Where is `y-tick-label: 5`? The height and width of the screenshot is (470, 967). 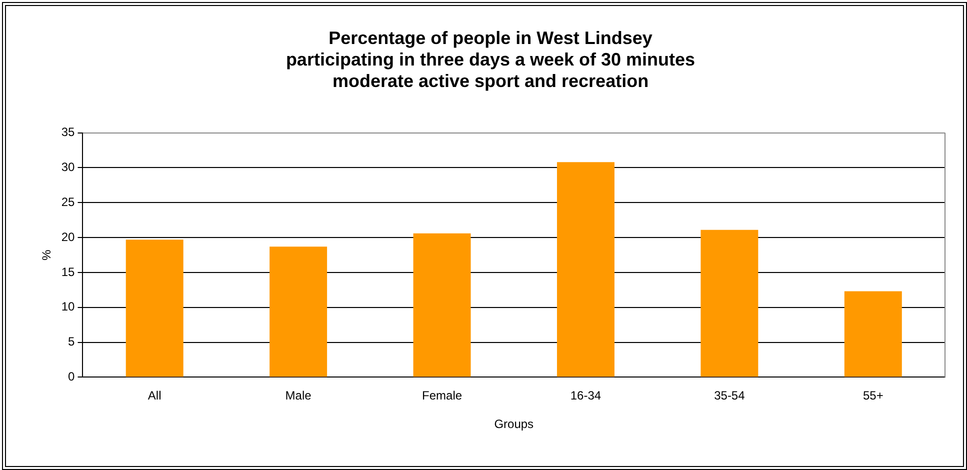 y-tick-label: 5 is located at coordinates (72, 341).